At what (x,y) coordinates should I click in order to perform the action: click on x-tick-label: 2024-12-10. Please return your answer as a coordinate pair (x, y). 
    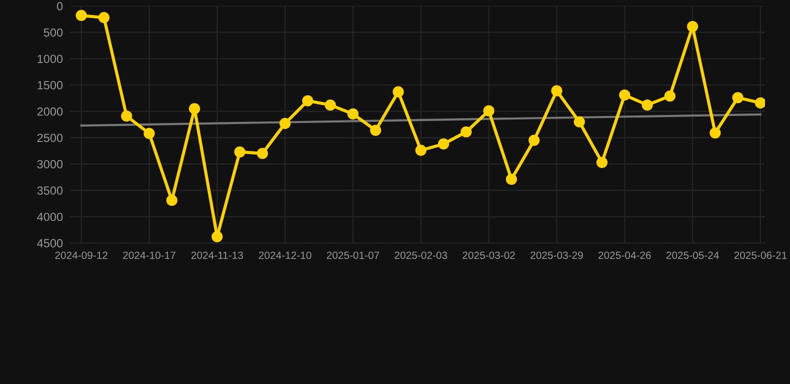
    Looking at the image, I should click on (285, 255).